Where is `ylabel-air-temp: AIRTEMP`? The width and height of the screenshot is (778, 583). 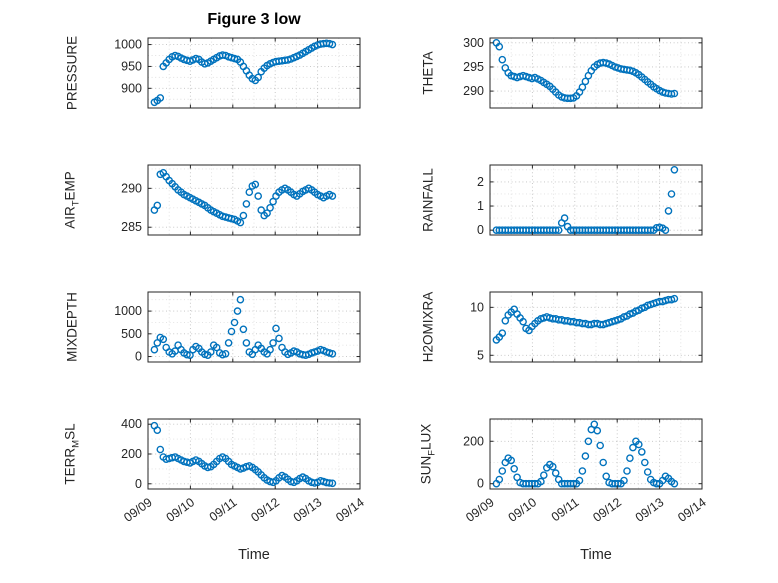
ylabel-air-temp: AIRTEMP is located at coordinates (72, 200).